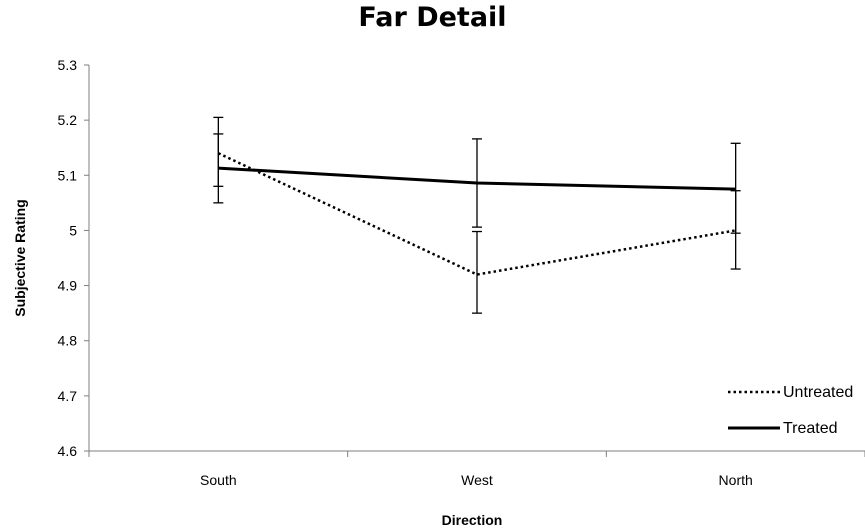 The height and width of the screenshot is (531, 865). What do you see at coordinates (68, 286) in the screenshot?
I see `y-tick-label: 4.9` at bounding box center [68, 286].